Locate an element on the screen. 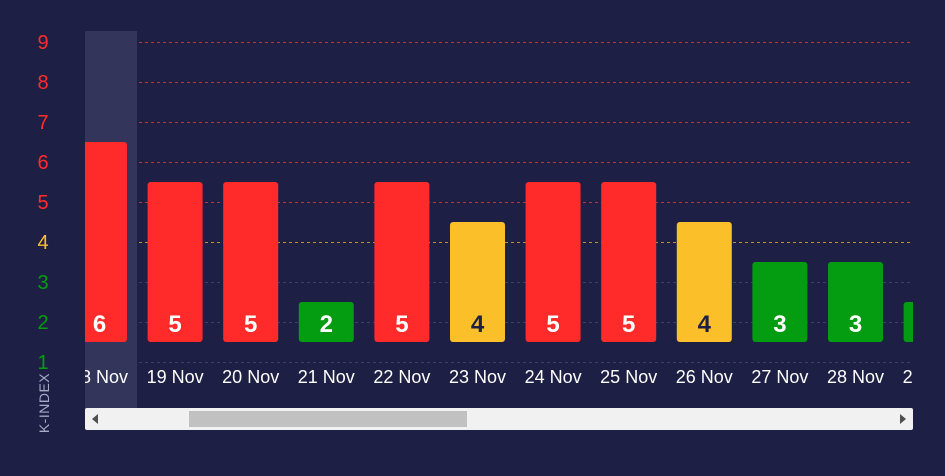 This screenshot has height=476, width=945. x-tick-label: 21 Nov is located at coordinates (326, 377).